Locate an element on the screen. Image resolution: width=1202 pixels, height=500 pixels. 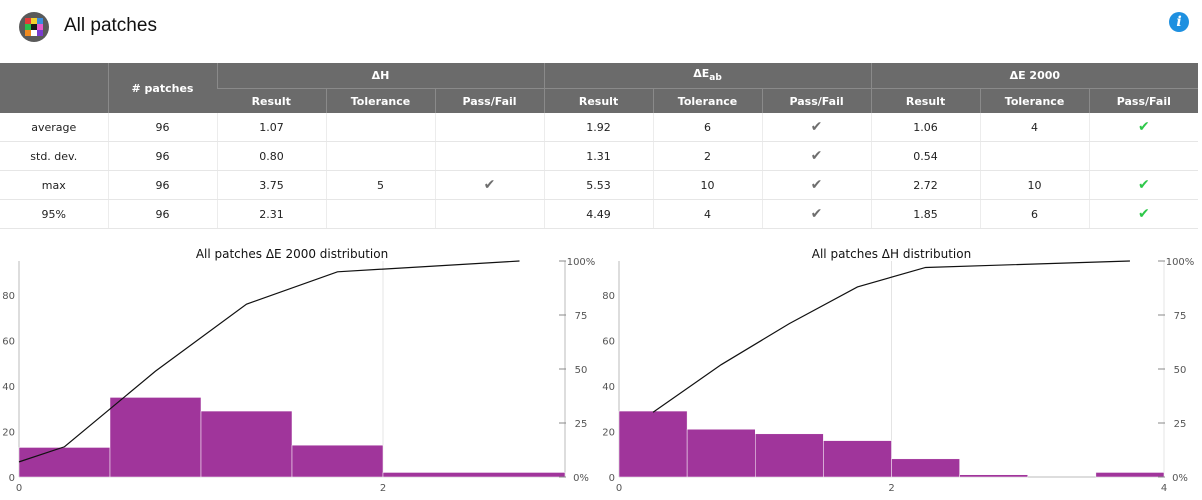
page-header: All patches i is located at coordinates (601, 29).